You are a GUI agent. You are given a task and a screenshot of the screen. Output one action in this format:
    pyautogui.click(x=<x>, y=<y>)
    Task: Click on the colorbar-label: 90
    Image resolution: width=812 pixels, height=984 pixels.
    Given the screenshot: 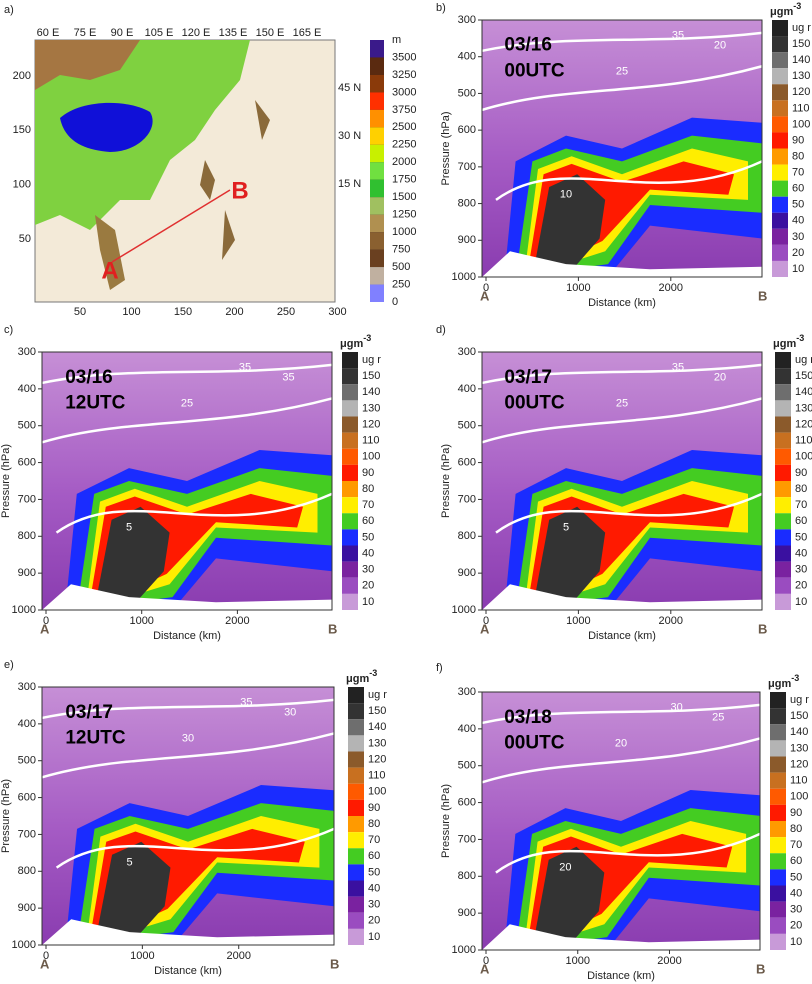 What is the action you would take?
    pyautogui.click(x=796, y=813)
    